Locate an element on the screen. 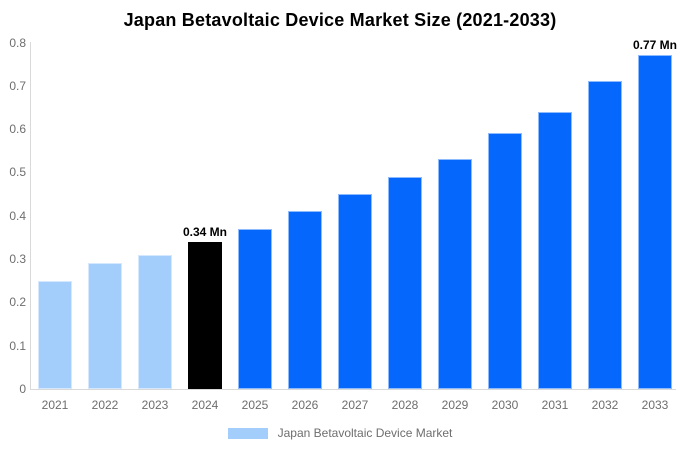  x-axis-tick-label-2023: 2023 is located at coordinates (155, 405).